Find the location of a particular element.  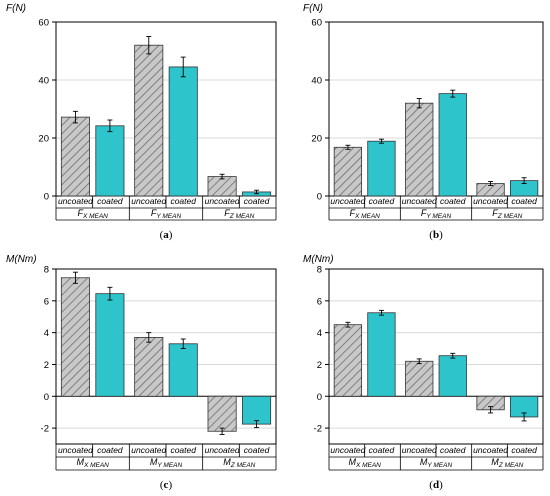

panel-label: (a) is located at coordinates (166, 235).